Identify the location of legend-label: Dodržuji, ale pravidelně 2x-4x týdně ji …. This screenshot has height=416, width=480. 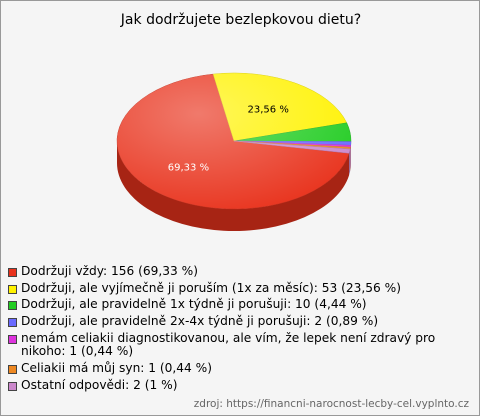
(200, 321).